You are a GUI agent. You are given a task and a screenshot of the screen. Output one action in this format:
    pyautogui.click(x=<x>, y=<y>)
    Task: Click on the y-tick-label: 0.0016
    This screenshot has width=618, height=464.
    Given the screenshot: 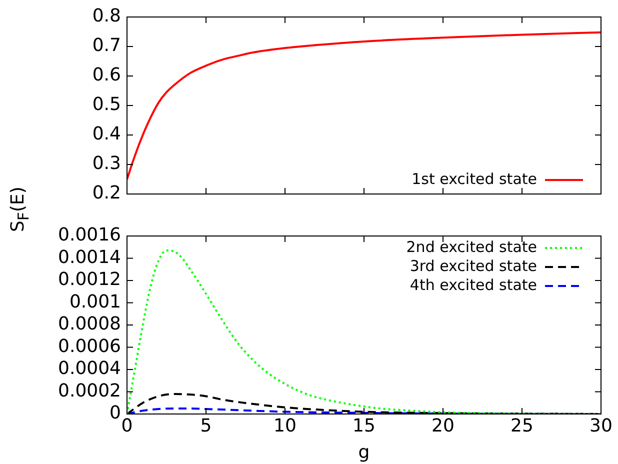 What is the action you would take?
    pyautogui.click(x=89, y=235)
    